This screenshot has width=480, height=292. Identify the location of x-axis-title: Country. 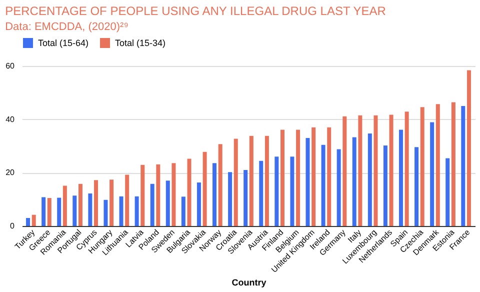
(249, 282).